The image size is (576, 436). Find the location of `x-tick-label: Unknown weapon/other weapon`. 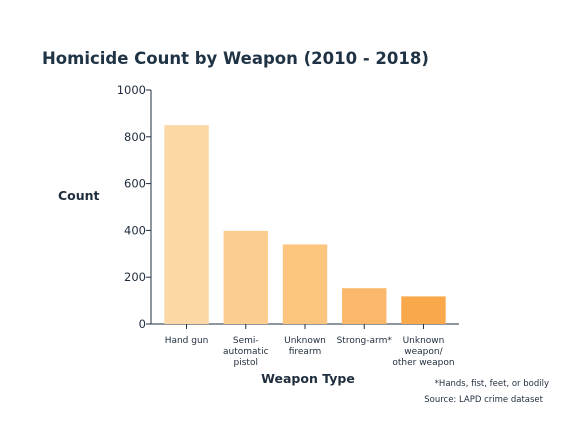

x-tick-label: Unknown weapon/other weapon is located at coordinates (423, 352).